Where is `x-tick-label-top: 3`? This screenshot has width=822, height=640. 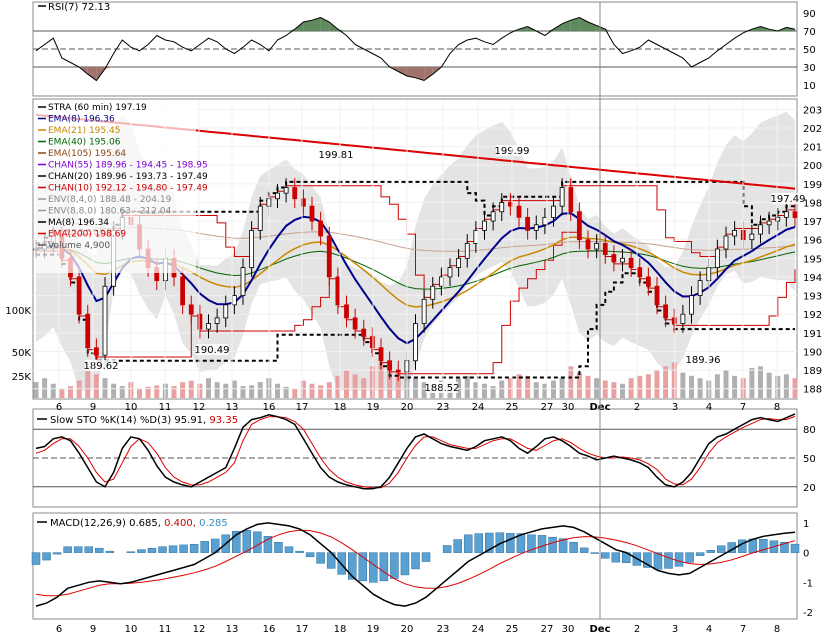 x-tick-label-top: 3 is located at coordinates (675, 407).